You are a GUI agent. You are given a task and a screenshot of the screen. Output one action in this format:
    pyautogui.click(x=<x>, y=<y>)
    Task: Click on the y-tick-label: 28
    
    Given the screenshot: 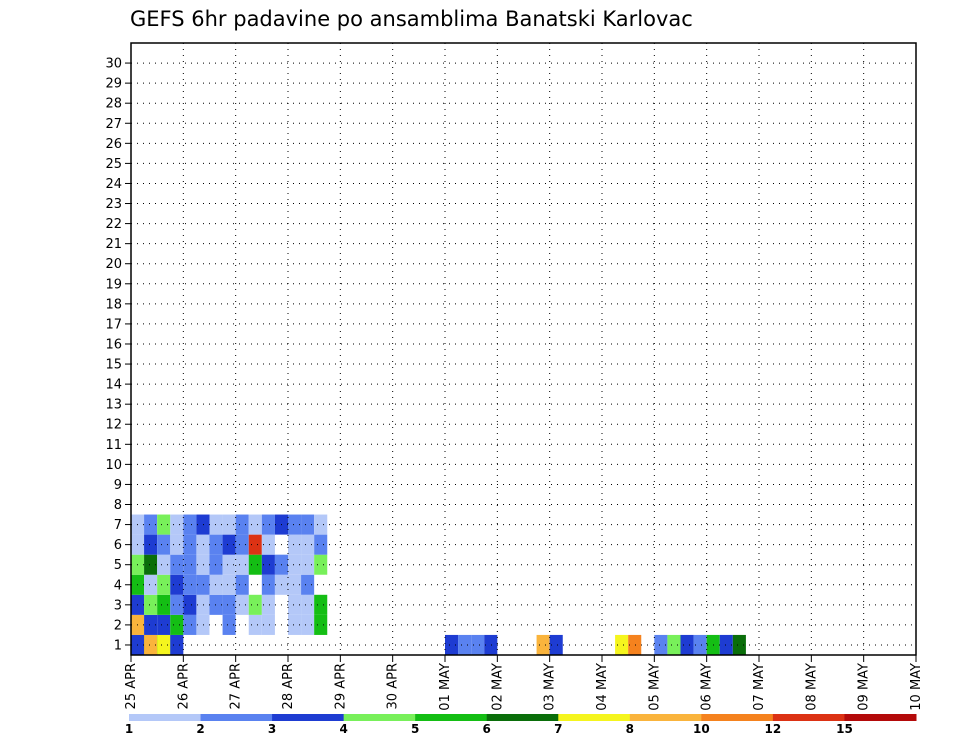 What is the action you would take?
    pyautogui.click(x=113, y=104)
    